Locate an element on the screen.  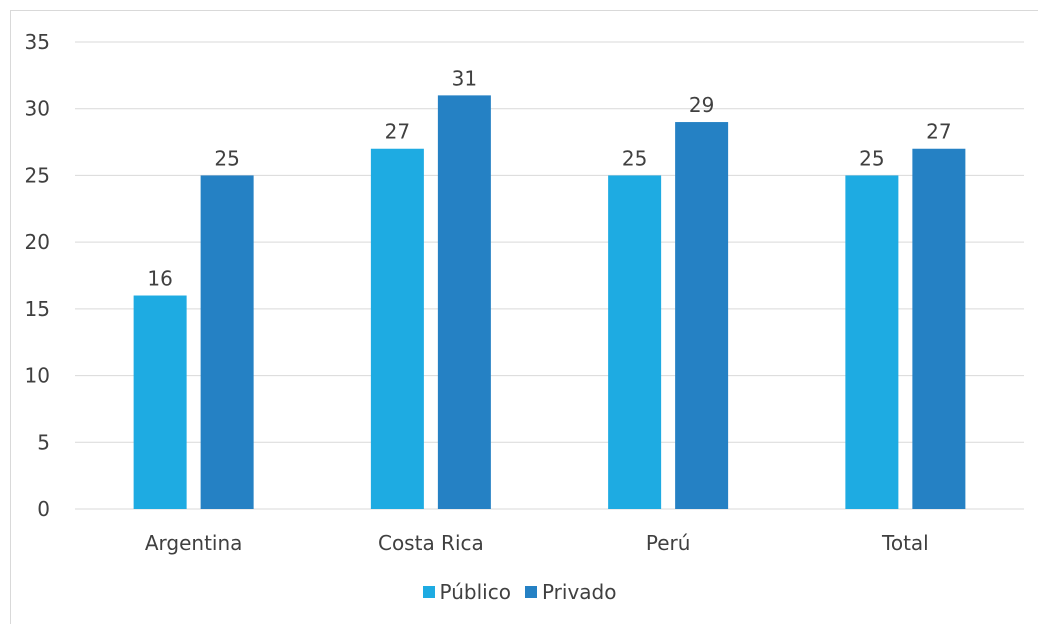
legend-swatch-publico is located at coordinates (428, 592).